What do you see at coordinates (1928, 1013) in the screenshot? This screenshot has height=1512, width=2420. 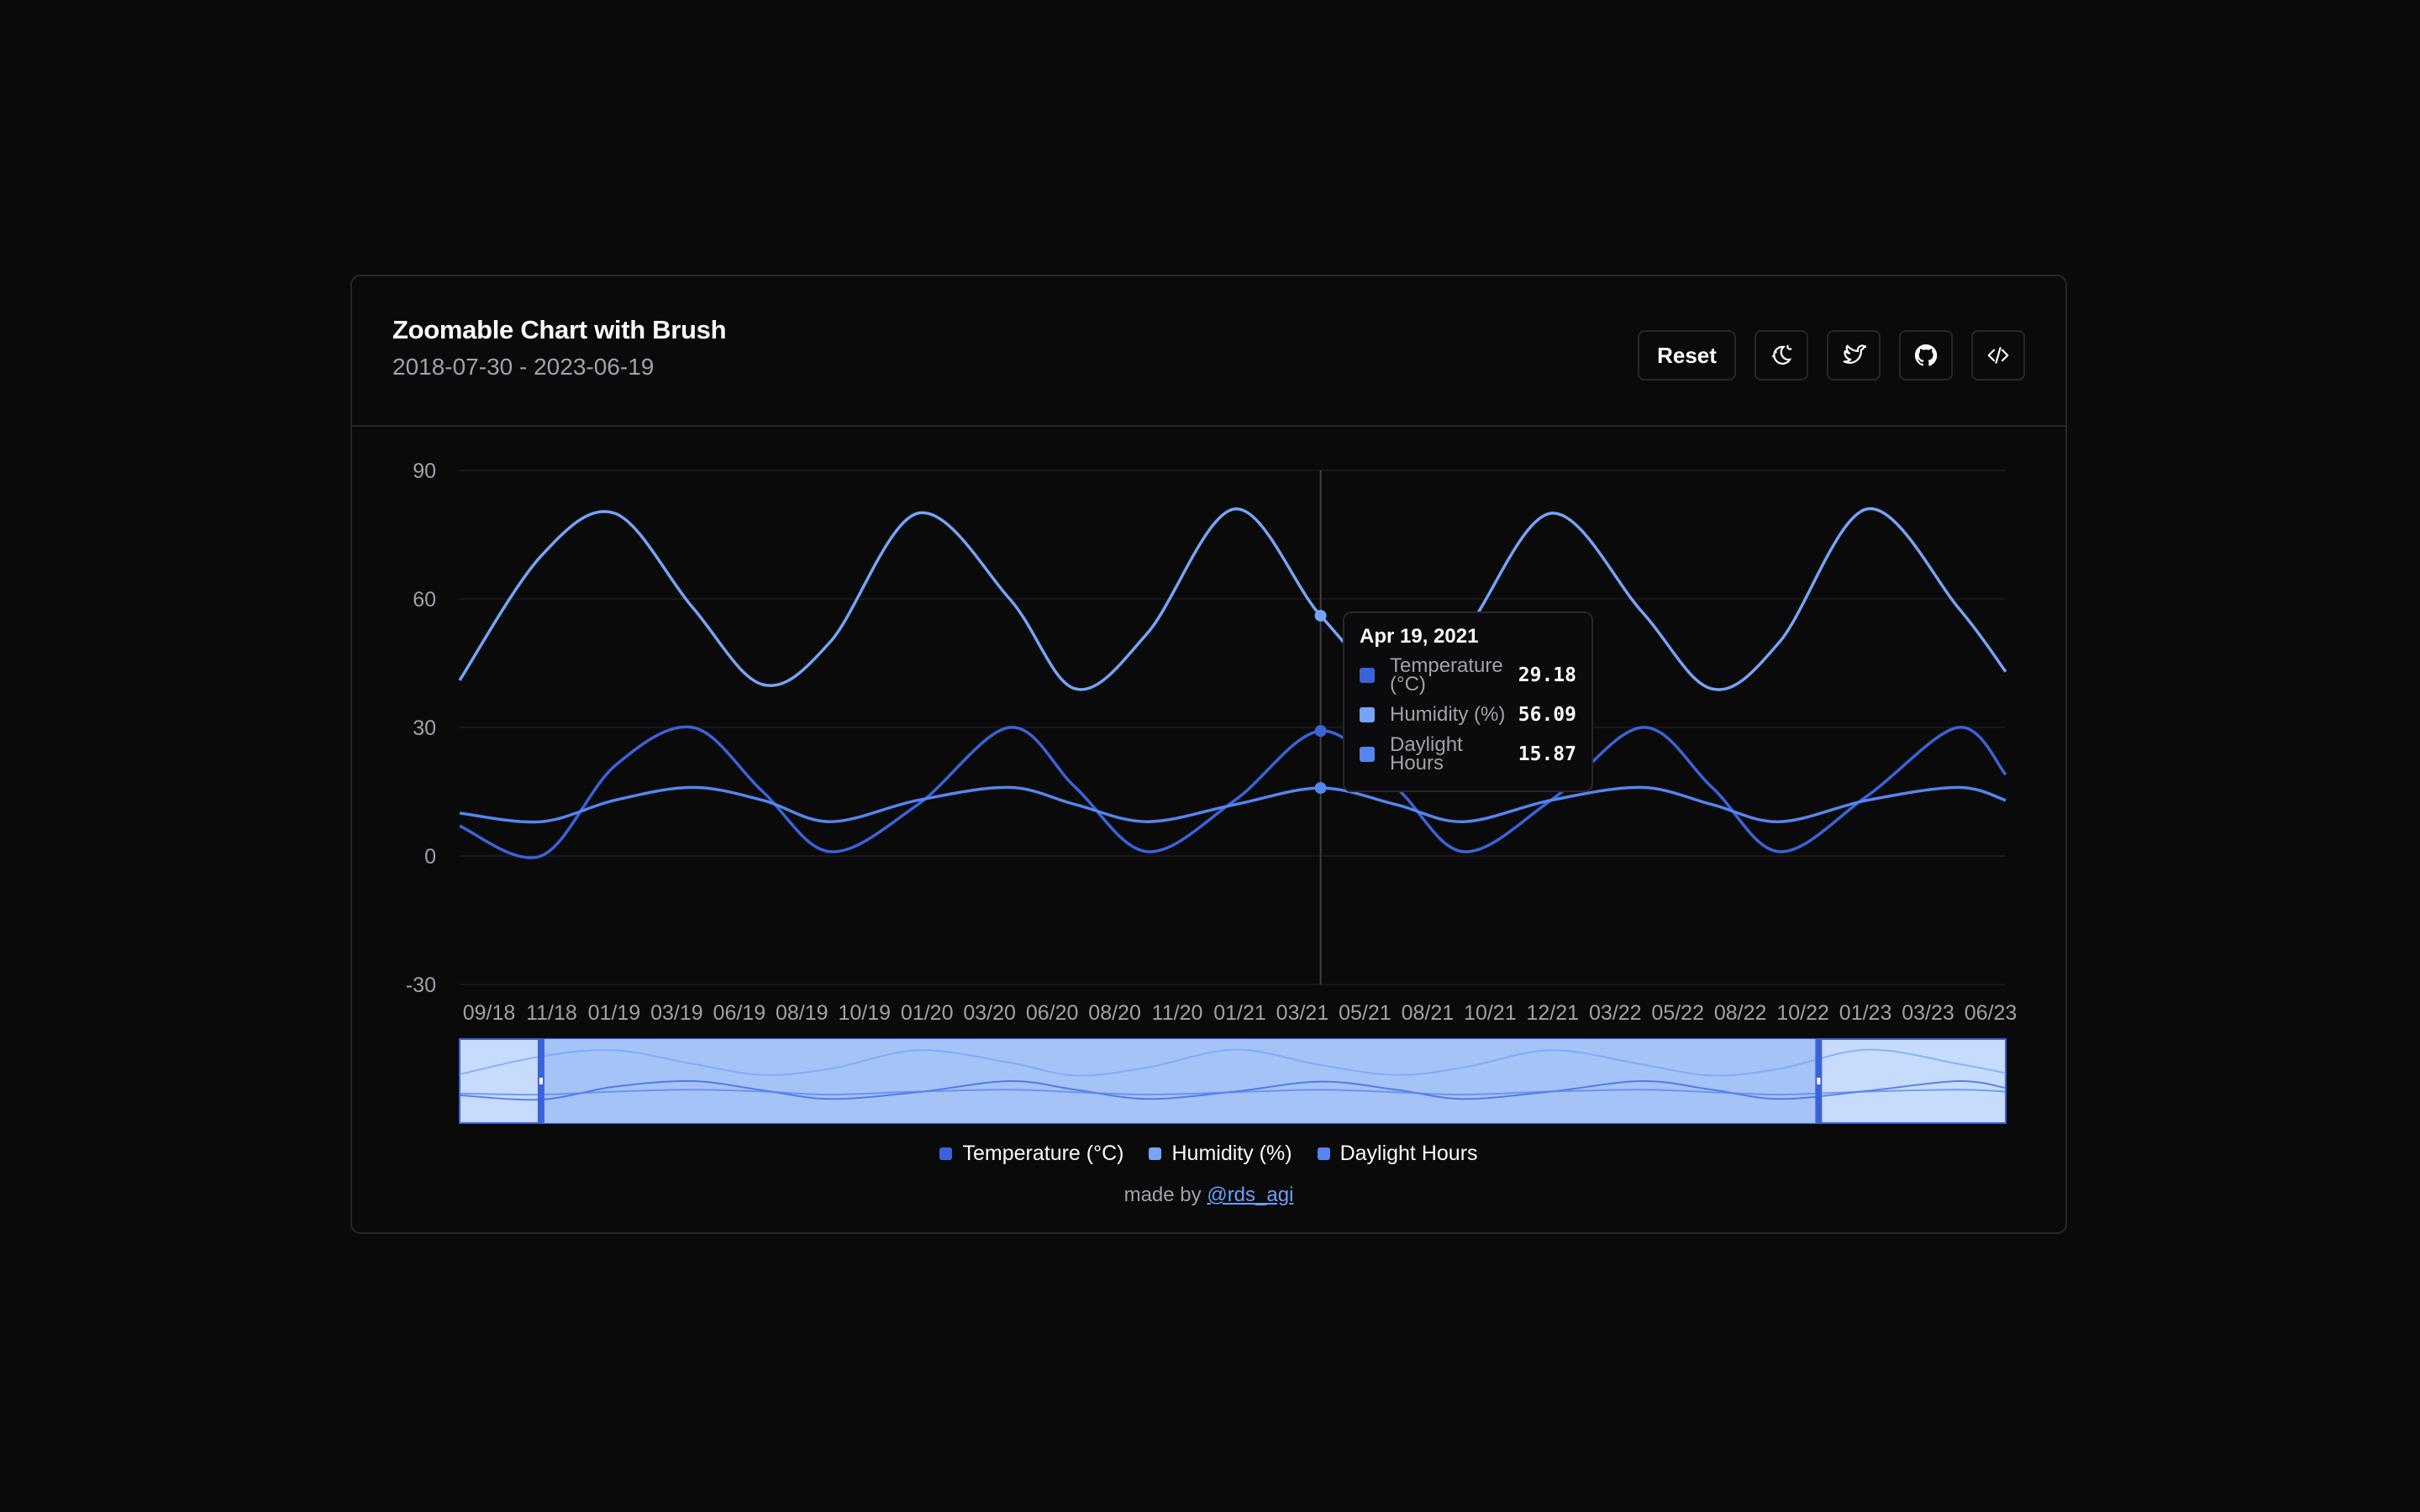 I see `x-tick-label: 03/23` at bounding box center [1928, 1013].